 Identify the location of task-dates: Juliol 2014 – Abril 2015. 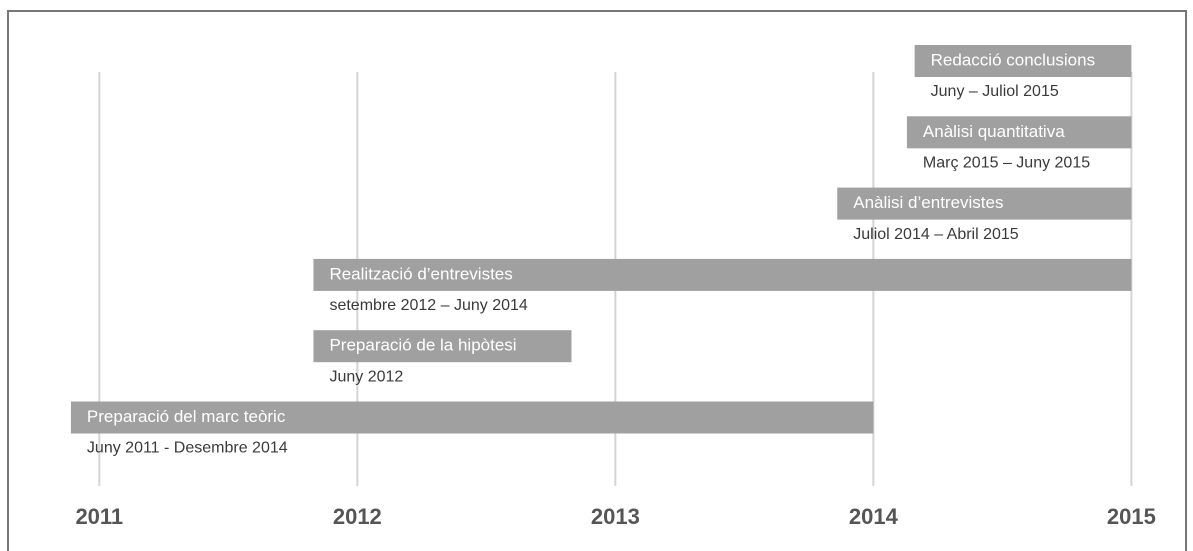
(936, 234).